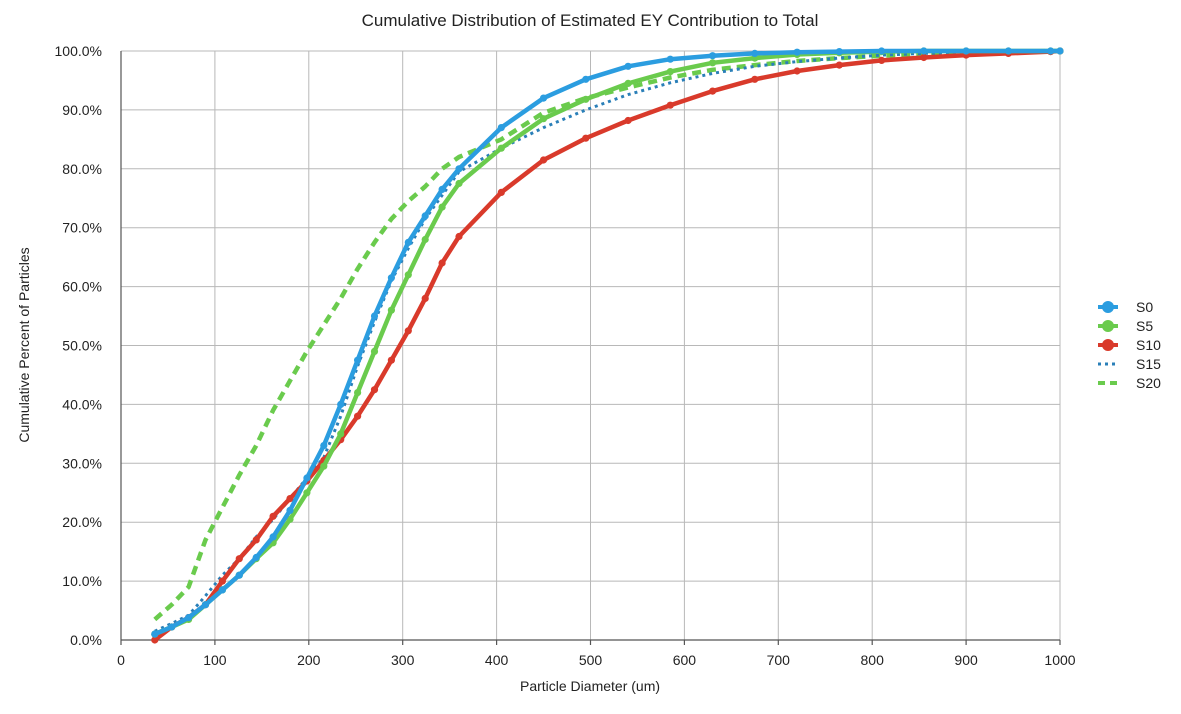 This screenshot has height=714, width=1181. What do you see at coordinates (1108, 326) in the screenshot?
I see `legend-marker-s5` at bounding box center [1108, 326].